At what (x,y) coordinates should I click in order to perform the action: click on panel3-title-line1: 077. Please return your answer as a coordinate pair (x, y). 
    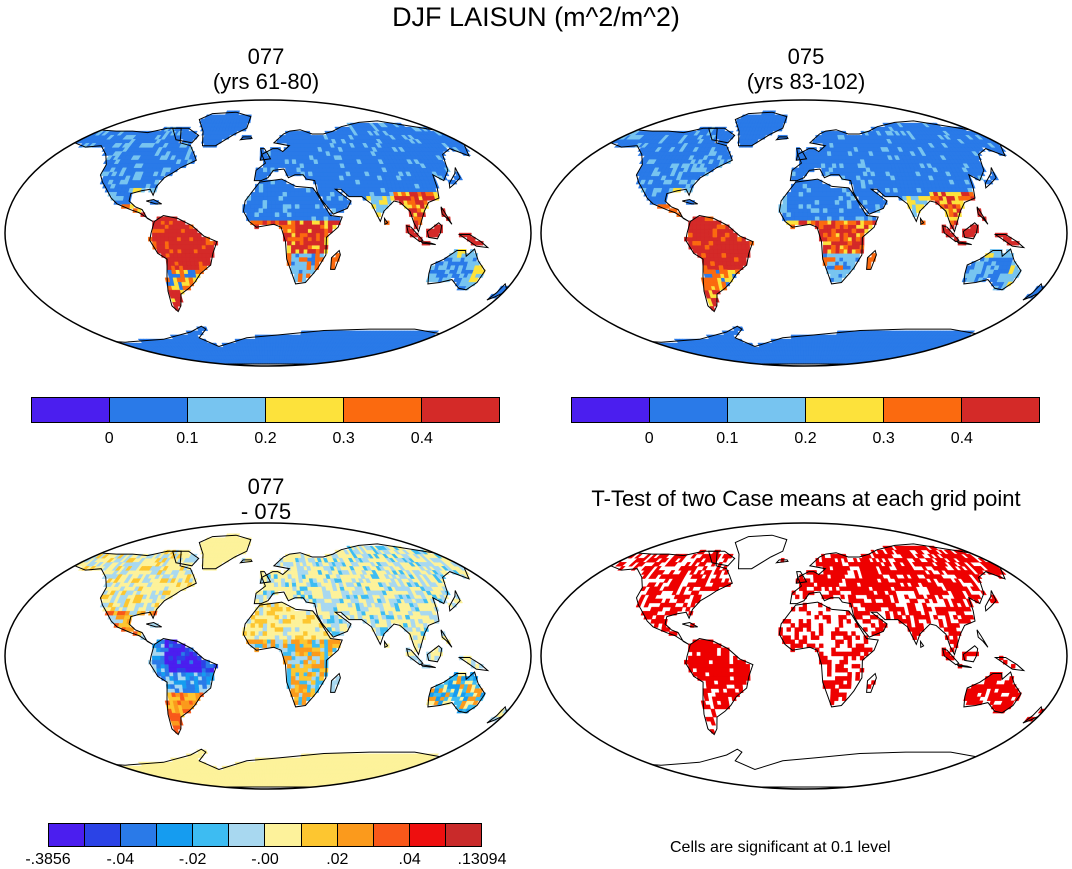
    Looking at the image, I should click on (266, 486).